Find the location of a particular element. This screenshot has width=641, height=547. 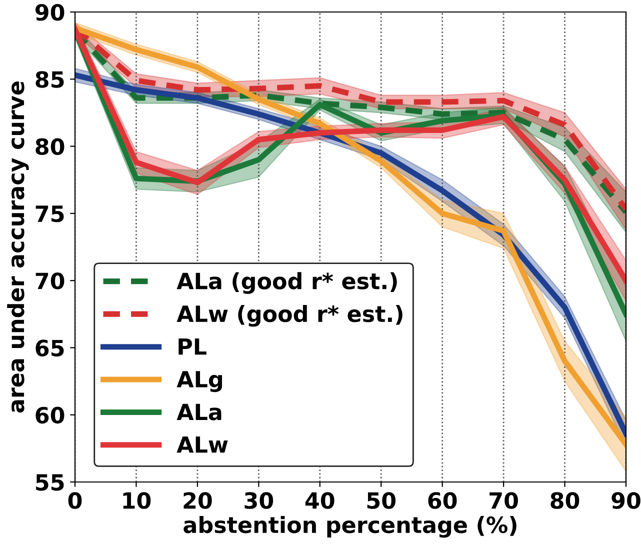

x-tick-label: 20 is located at coordinates (198, 500).